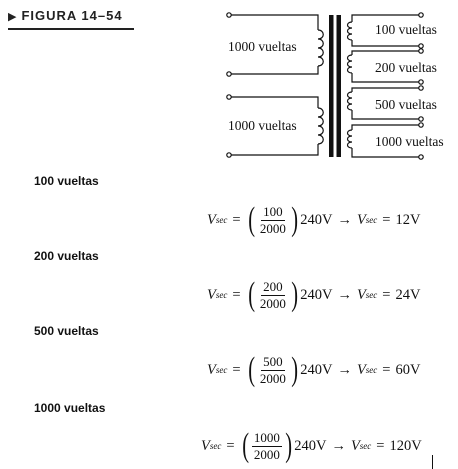 This screenshot has height=469, width=458. Describe the element at coordinates (66, 181) in the screenshot. I see `case-heading-100: 100 vueltas` at that location.